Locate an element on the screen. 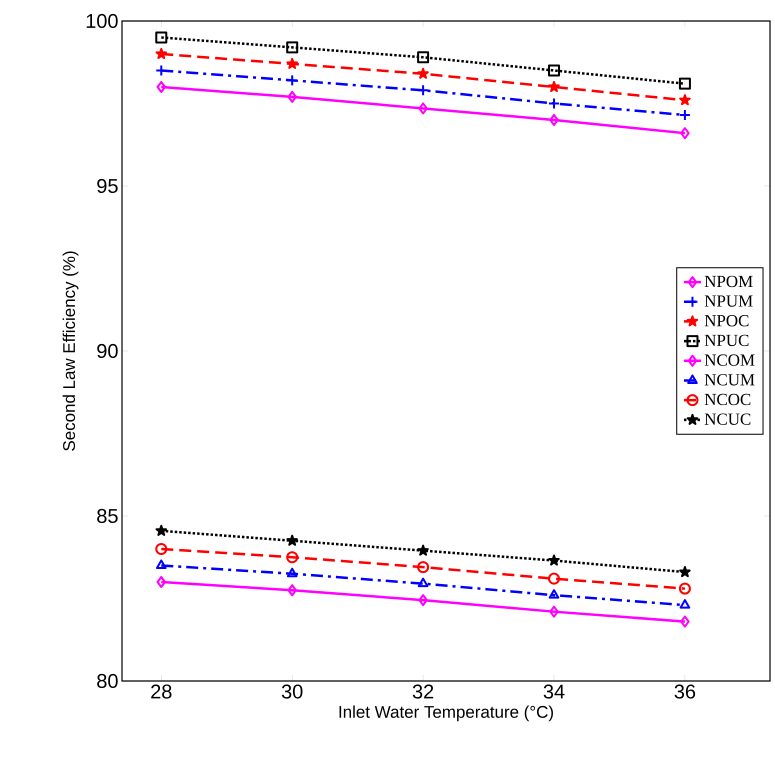 This screenshot has width=775, height=762. y-tick-label: 100 is located at coordinates (102, 21).